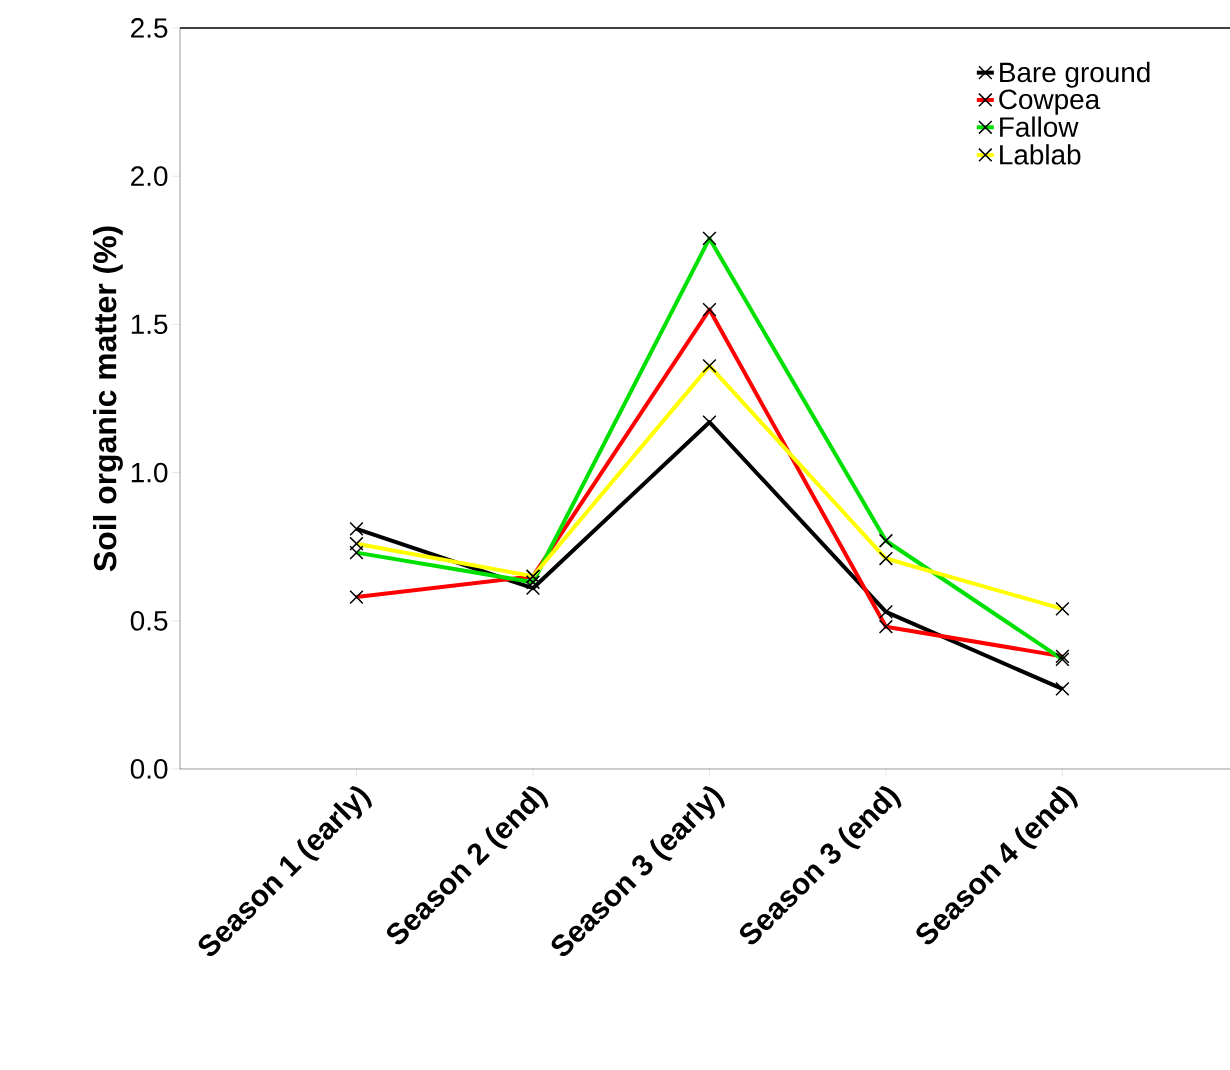 The height and width of the screenshot is (1070, 1230). I want to click on y-tick-label: 0.5, so click(149, 620).